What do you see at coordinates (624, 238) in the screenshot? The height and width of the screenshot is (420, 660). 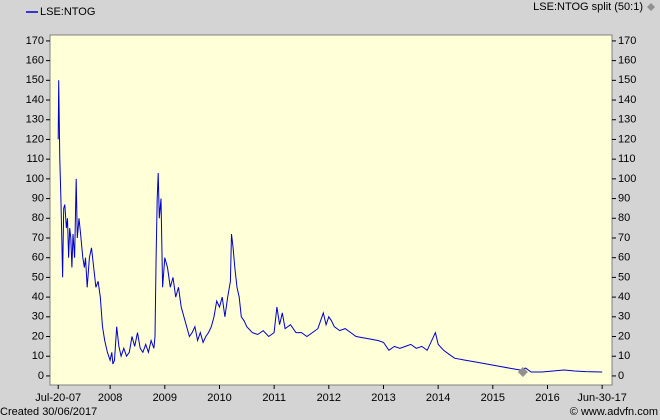 I see `y2-tick-label: 70` at bounding box center [624, 238].